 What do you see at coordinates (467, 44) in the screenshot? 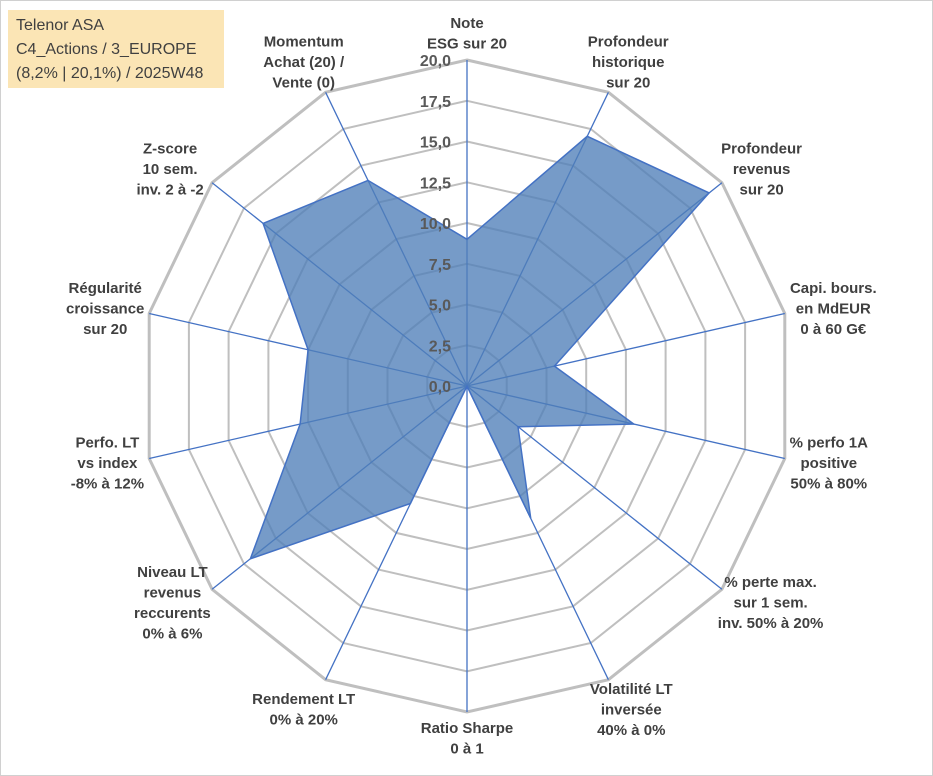
I see `axis-label-line: ESG sur 20` at bounding box center [467, 44].